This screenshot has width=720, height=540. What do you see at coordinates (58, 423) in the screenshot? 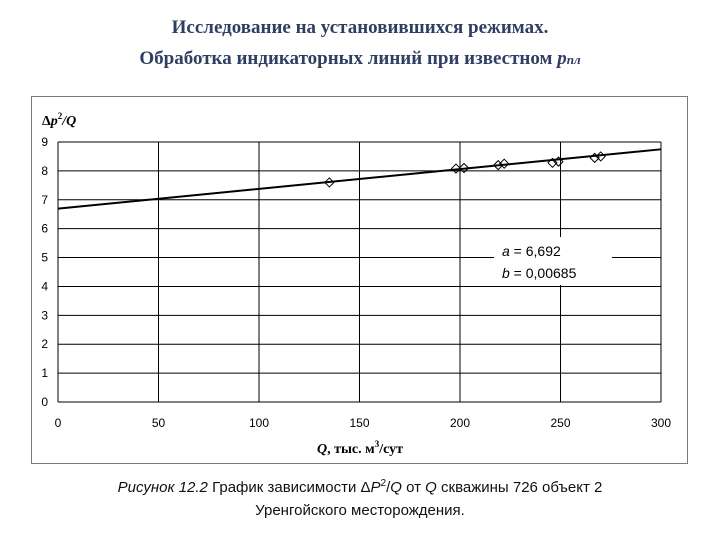
I see `x-tick-label: 0` at bounding box center [58, 423].